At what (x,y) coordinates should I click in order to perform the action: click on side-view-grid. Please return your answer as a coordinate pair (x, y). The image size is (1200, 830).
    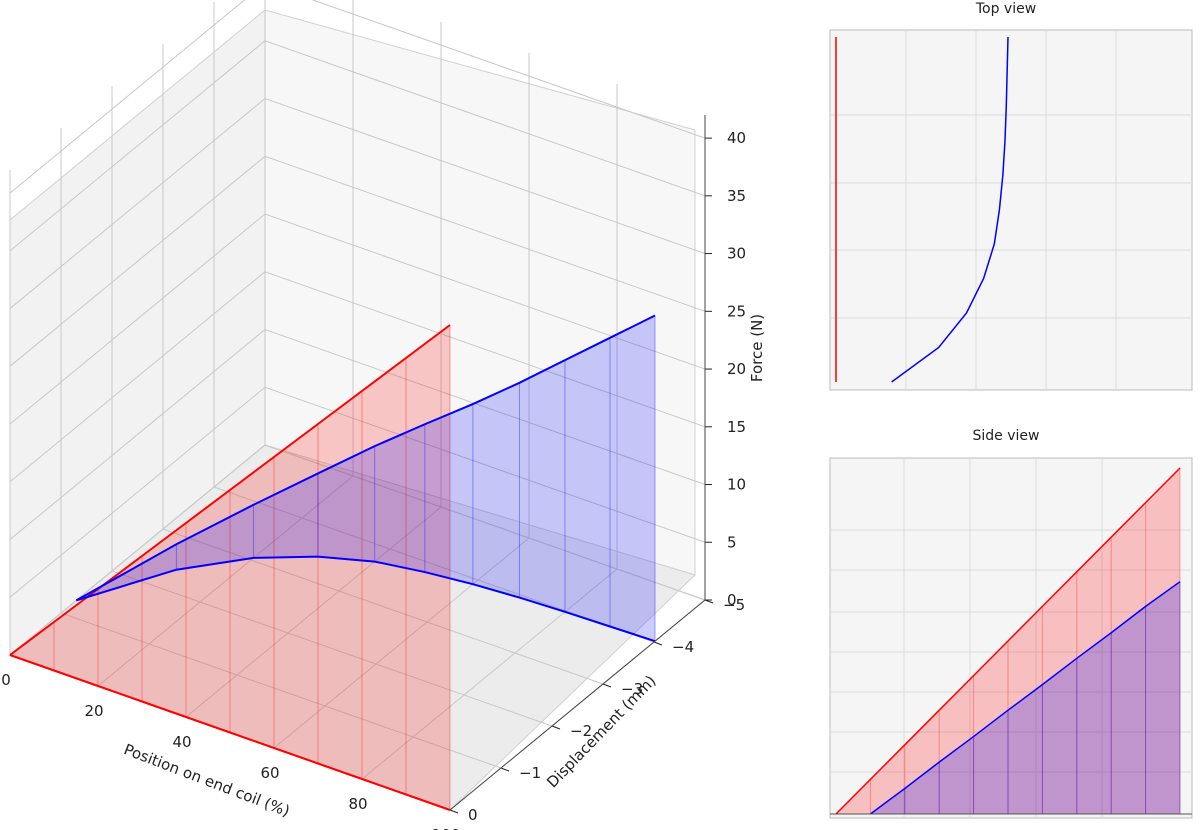
    Looking at the image, I should click on (1011, 638).